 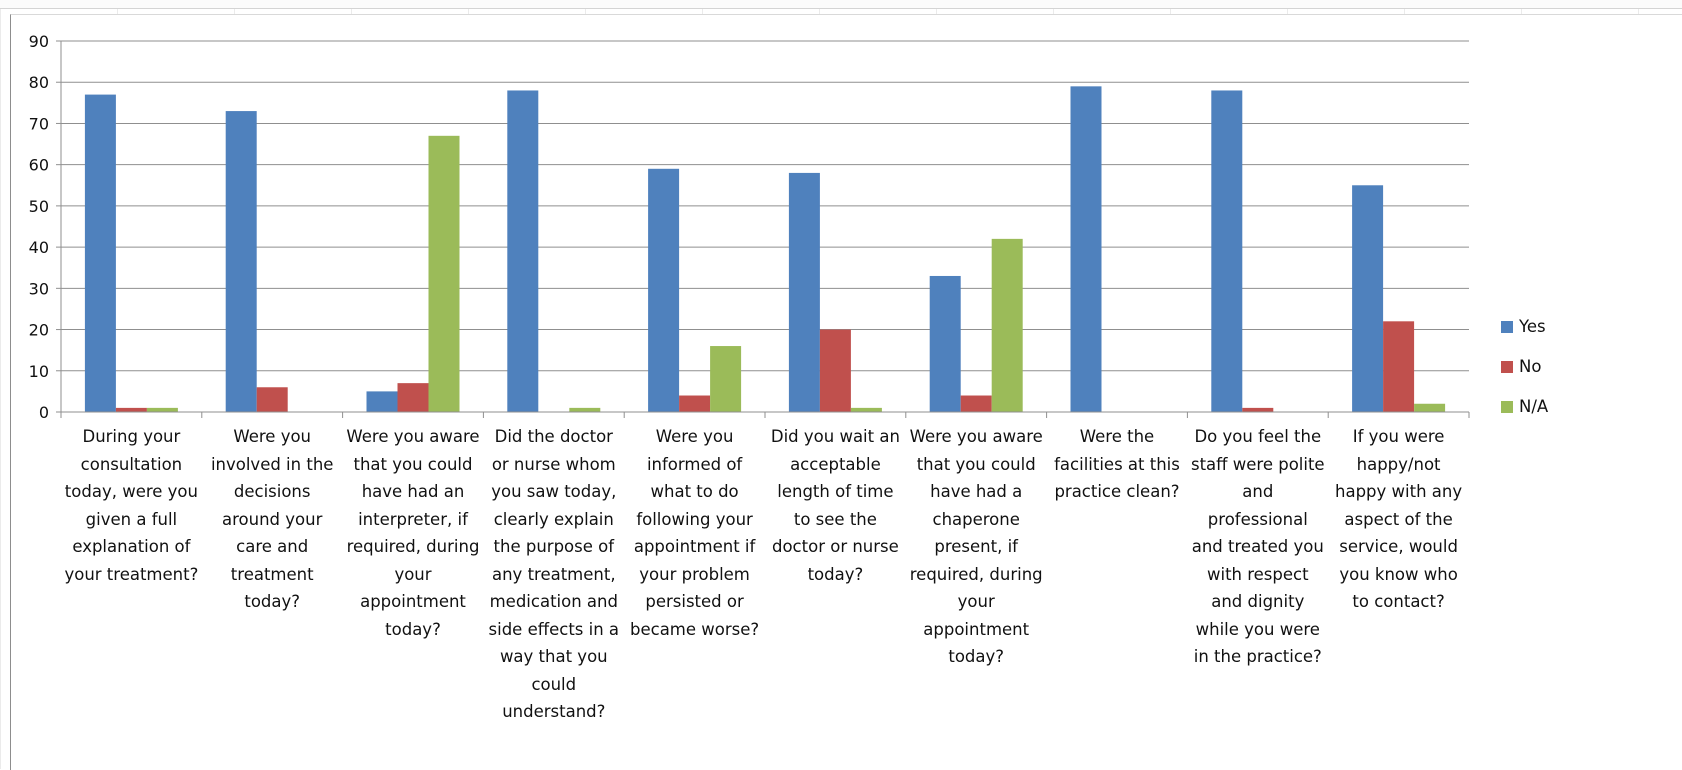 I want to click on y-tick-label: 10, so click(x=39, y=371).